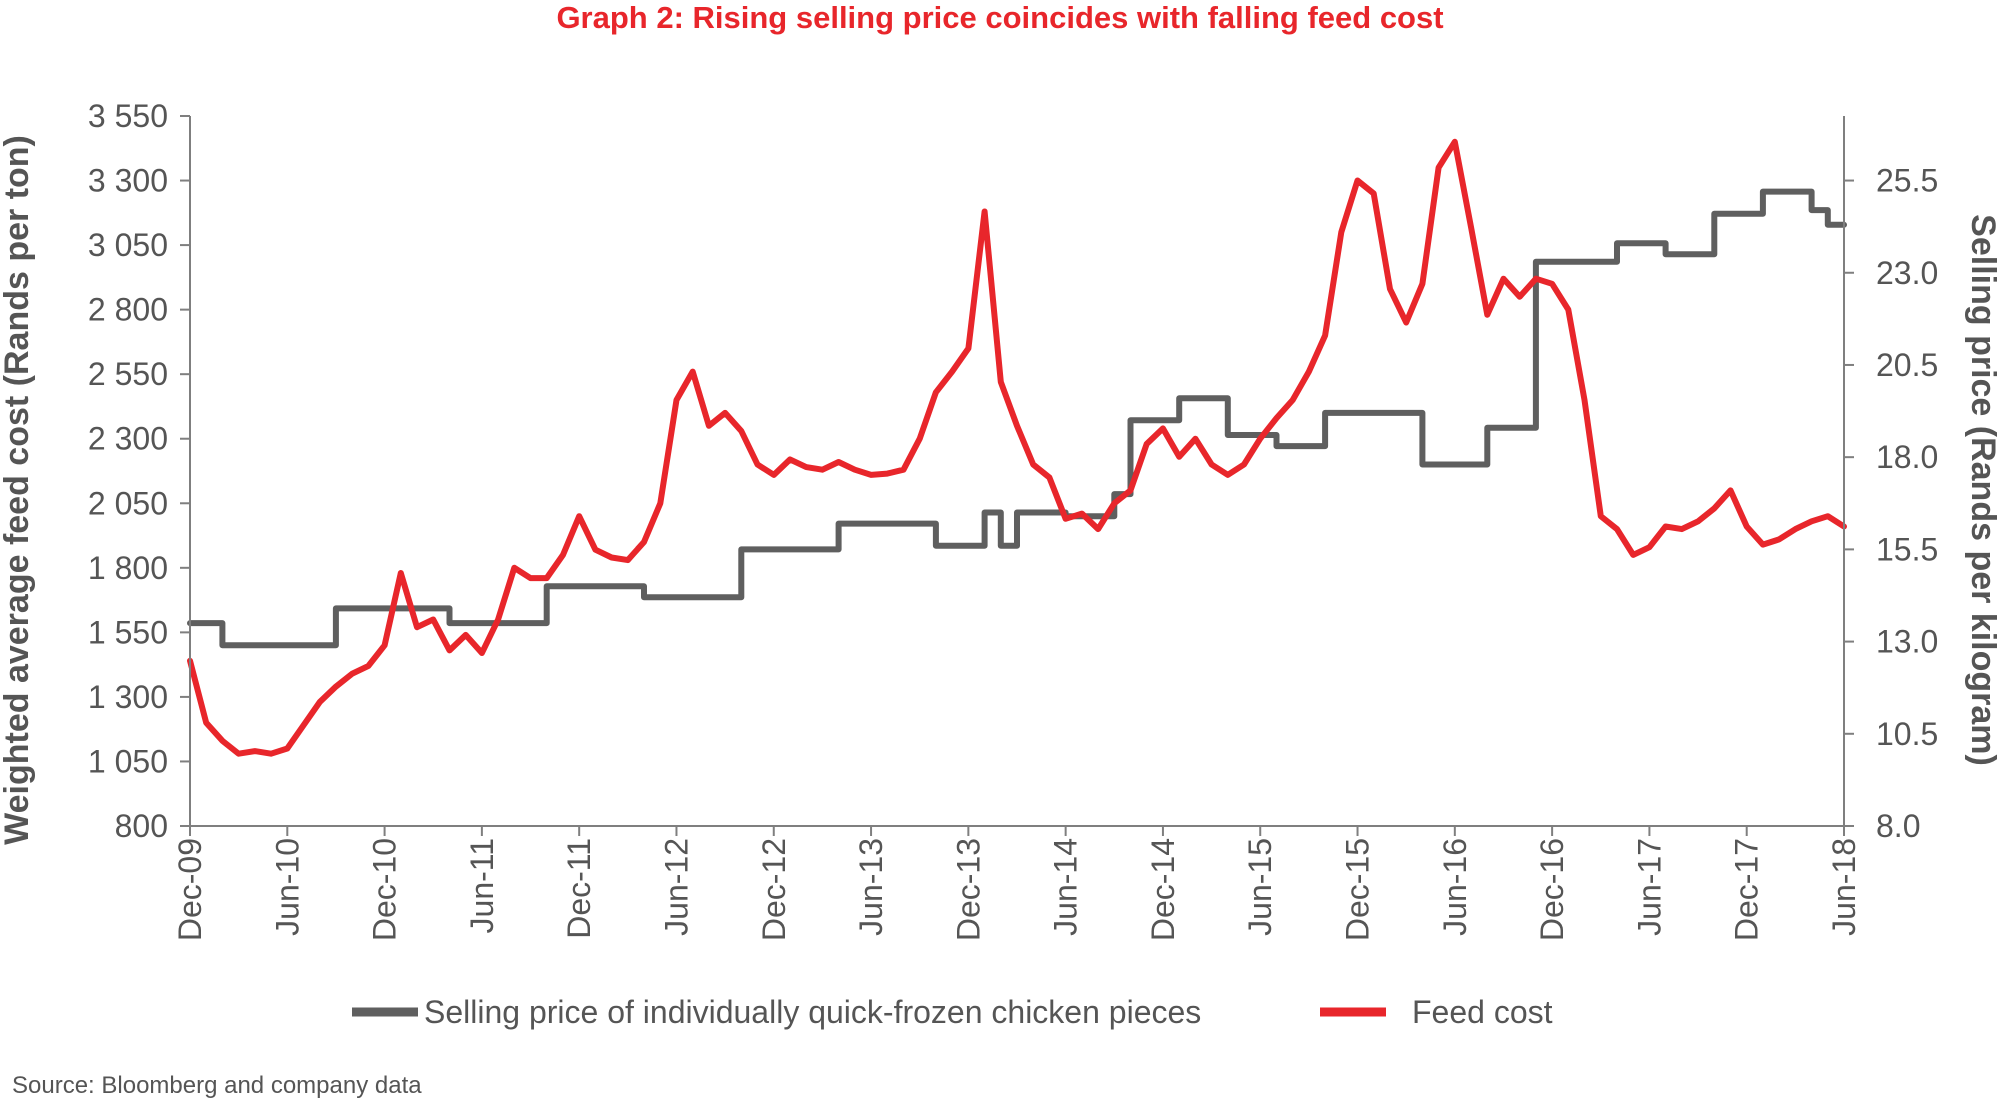  Describe the element at coordinates (676, 887) in the screenshot. I see `x-tick-label: Jun-12` at that location.